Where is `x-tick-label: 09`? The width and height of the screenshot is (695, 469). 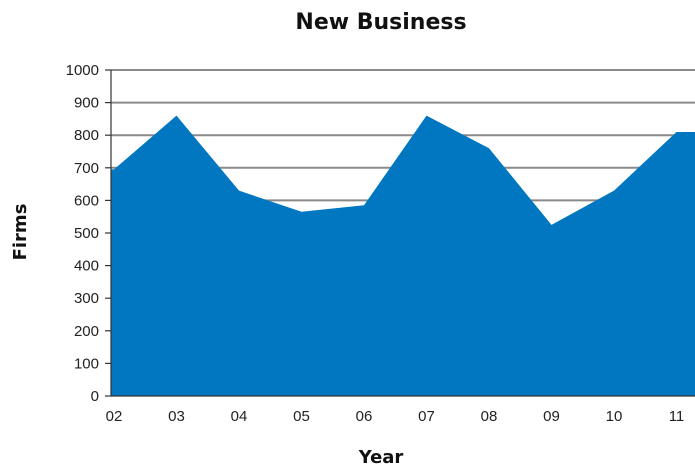
x-tick-label: 09 is located at coordinates (551, 416).